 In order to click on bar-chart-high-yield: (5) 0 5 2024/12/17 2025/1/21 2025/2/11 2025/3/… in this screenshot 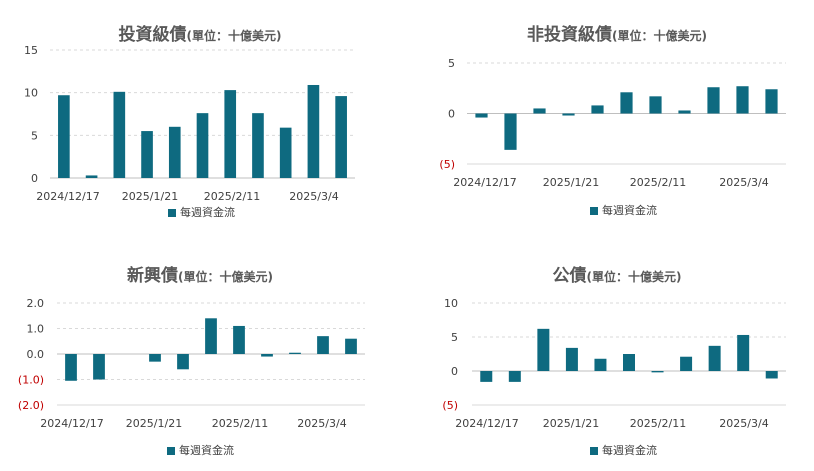, I will do `click(612, 123)`.